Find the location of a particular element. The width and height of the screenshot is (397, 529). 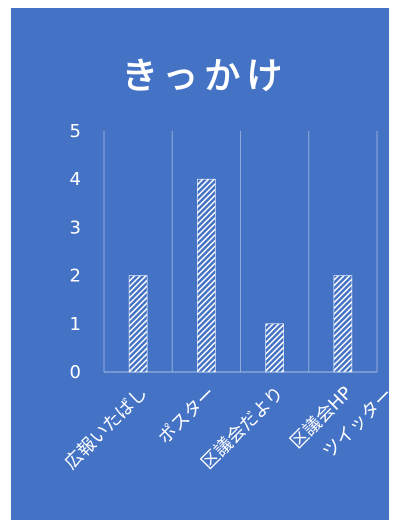

y-tick-label: 5 is located at coordinates (75, 131).